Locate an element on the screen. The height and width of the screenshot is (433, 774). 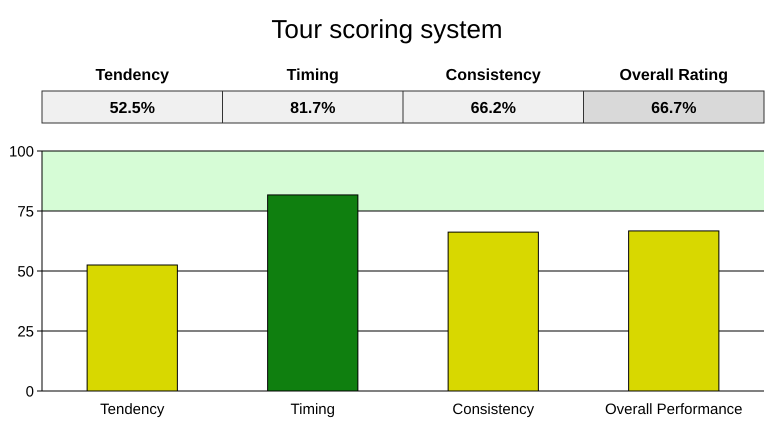
y-tick-label: 25 is located at coordinates (25, 331).